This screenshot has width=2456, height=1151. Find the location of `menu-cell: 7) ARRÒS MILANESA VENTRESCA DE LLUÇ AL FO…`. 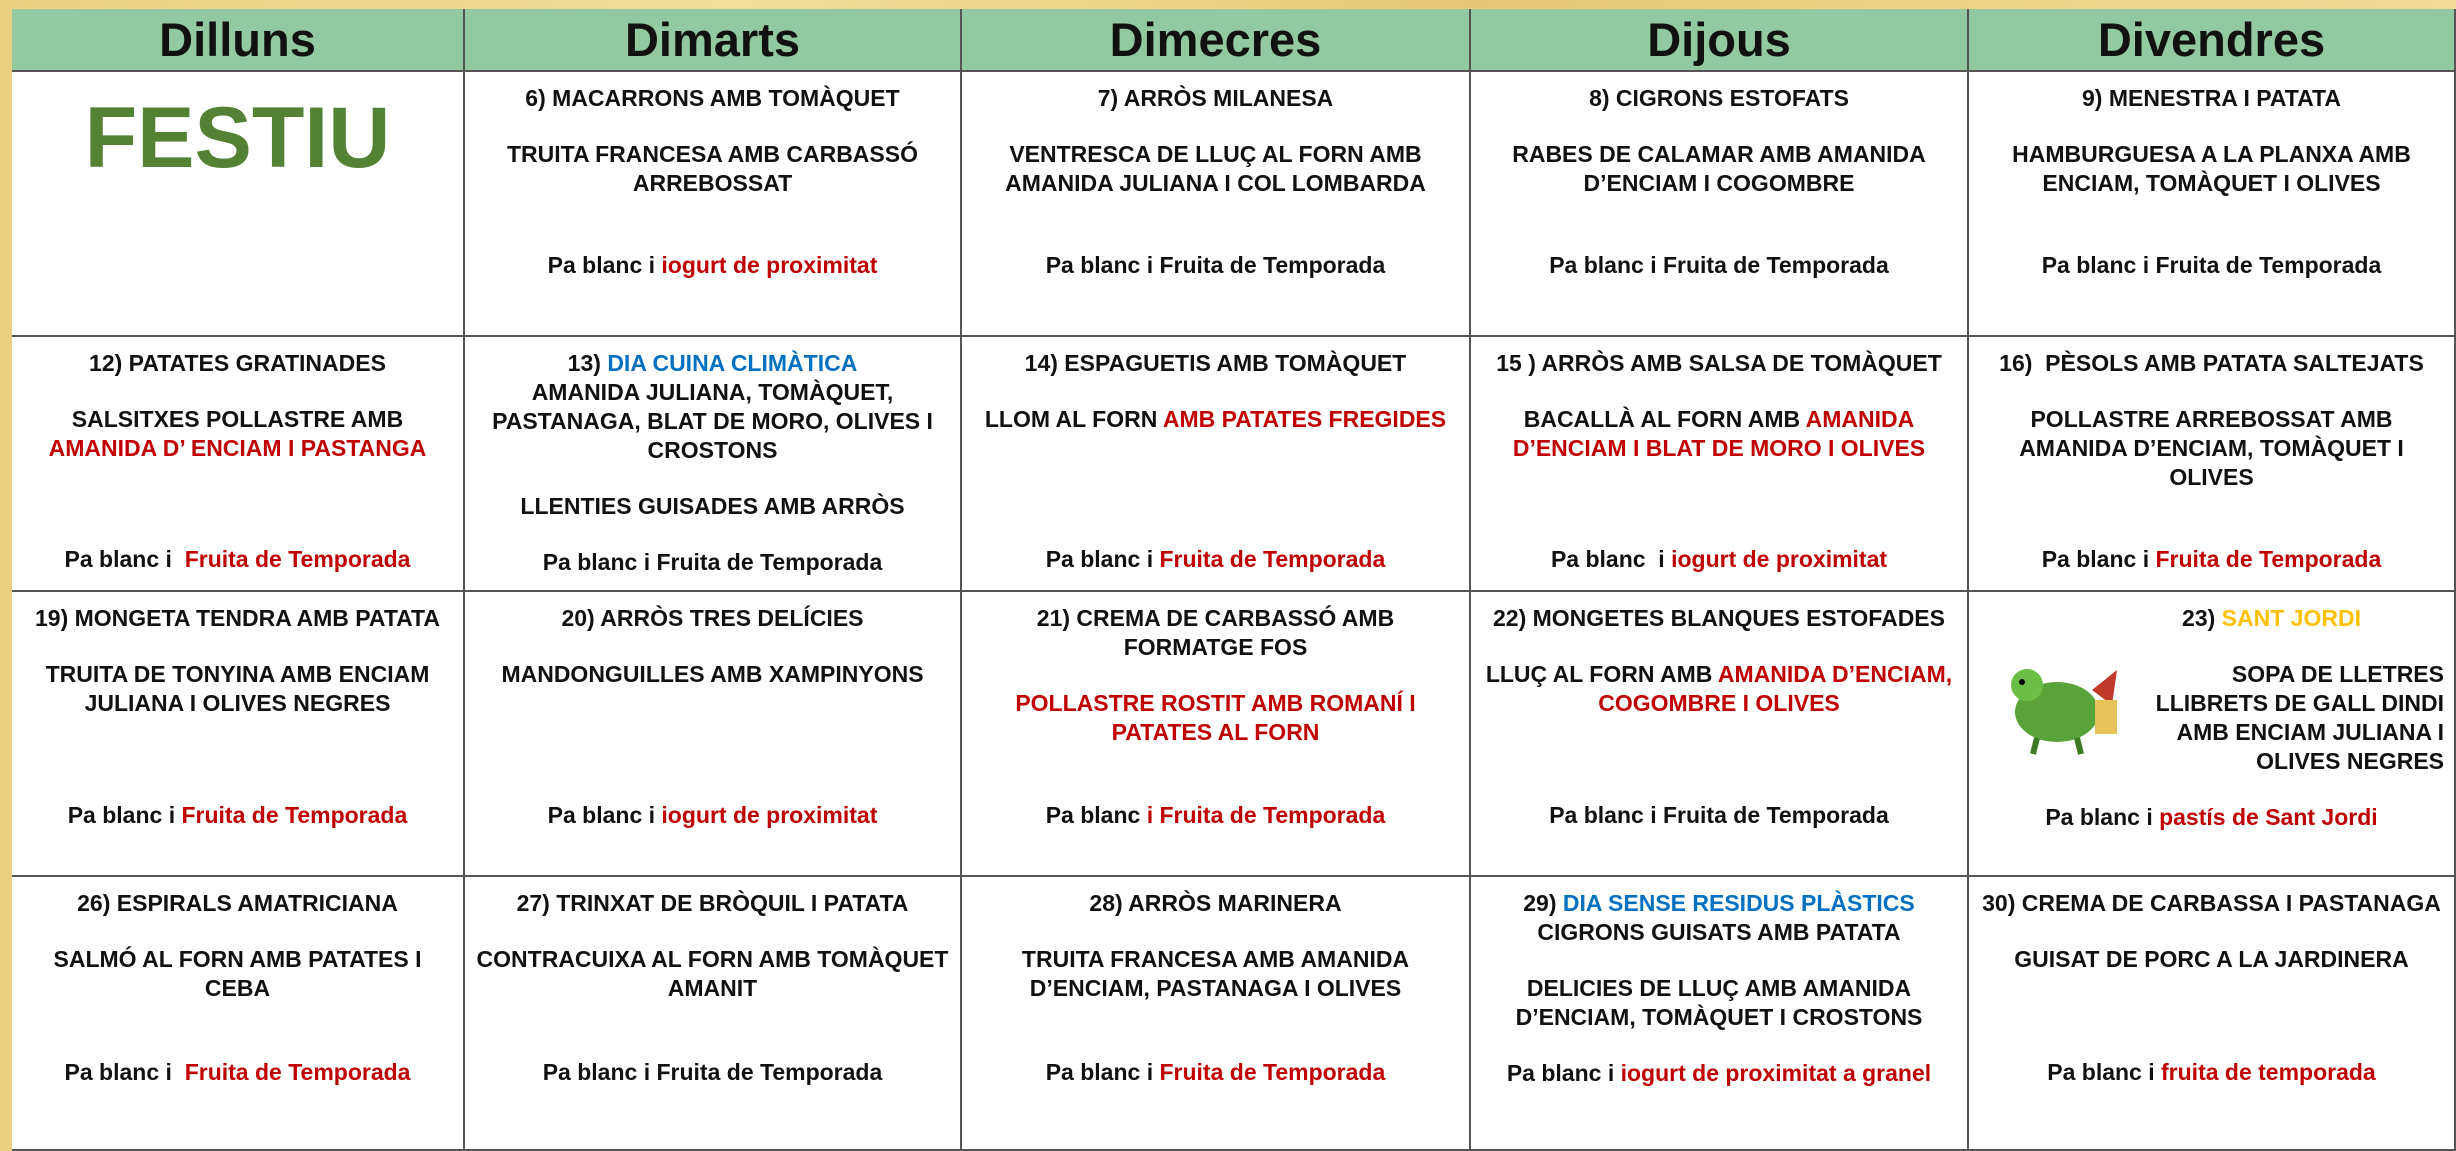

menu-cell: 7) ARRÒS MILANESA VENTRESCA DE LLUÇ AL FO… is located at coordinates (1216, 204).